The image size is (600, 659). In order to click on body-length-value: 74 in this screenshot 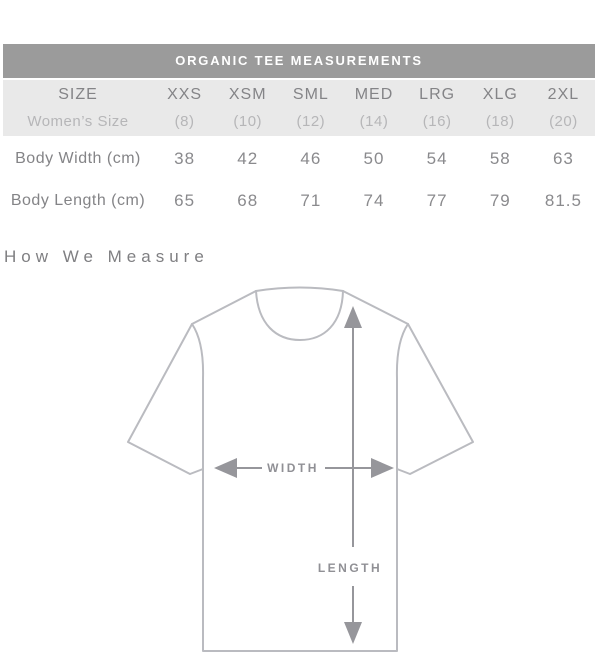, I will do `click(374, 200)`.